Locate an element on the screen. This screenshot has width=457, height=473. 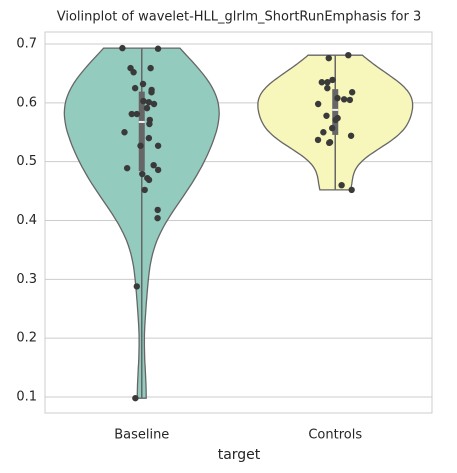
y-tick-label: 0.2 is located at coordinates (26, 338).